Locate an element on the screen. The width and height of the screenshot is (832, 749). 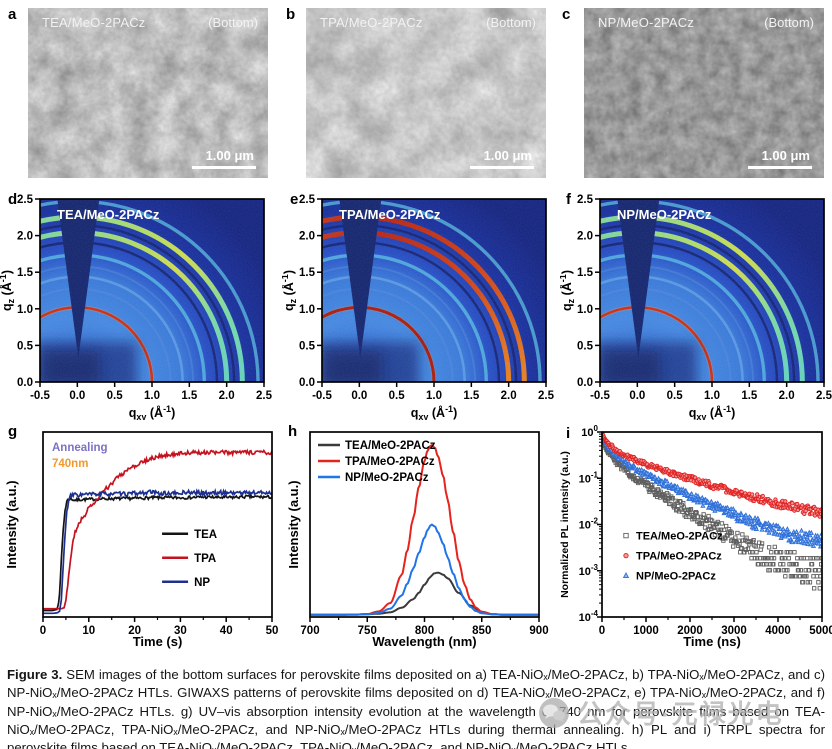
svg-text: 3000 is located at coordinates (734, 631).